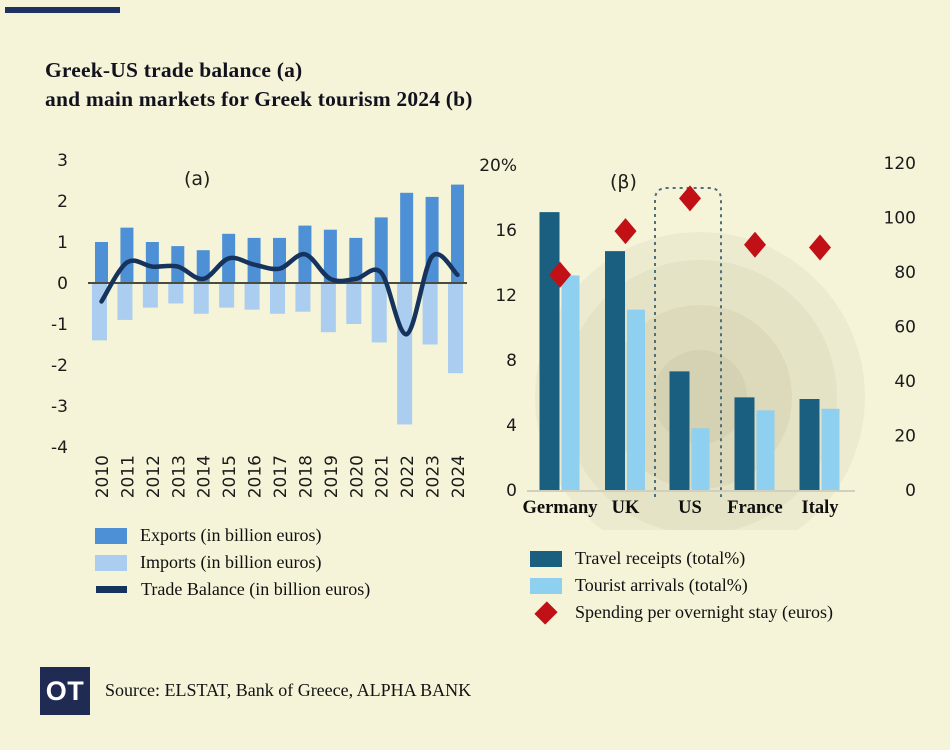 The height and width of the screenshot is (750, 950). What do you see at coordinates (65, 691) in the screenshot?
I see `ot-logo: OT` at bounding box center [65, 691].